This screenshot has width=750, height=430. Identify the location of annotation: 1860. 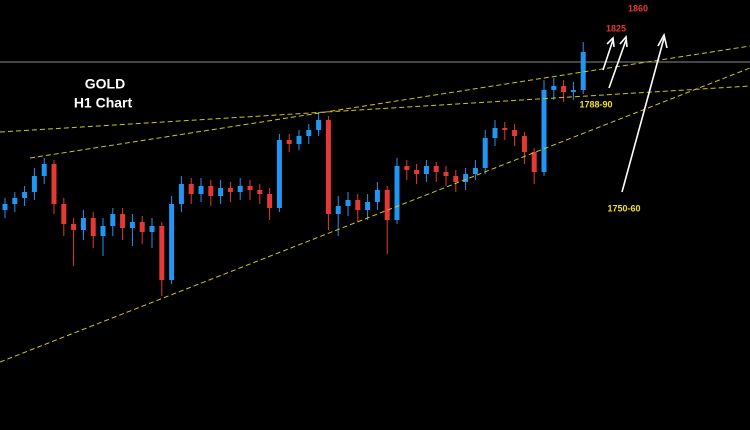
(638, 8).